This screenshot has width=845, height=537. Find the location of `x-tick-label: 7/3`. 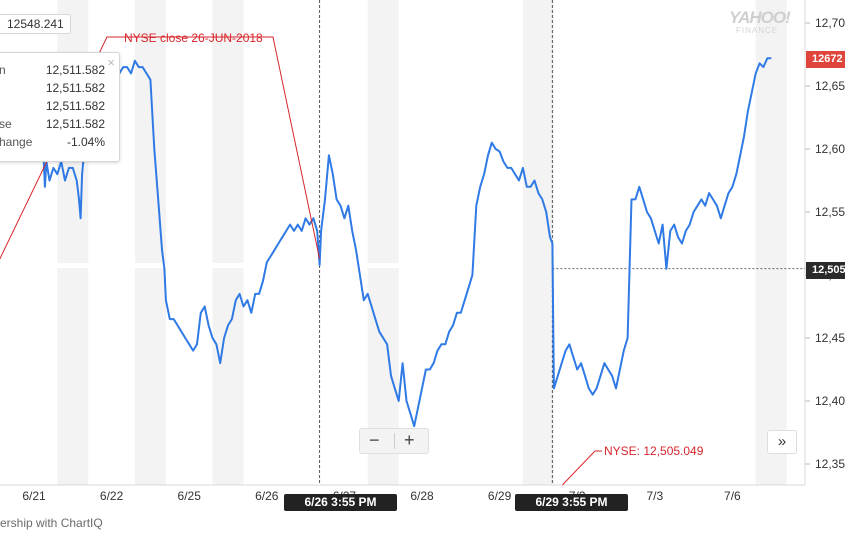

x-tick-label: 7/3 is located at coordinates (654, 496).